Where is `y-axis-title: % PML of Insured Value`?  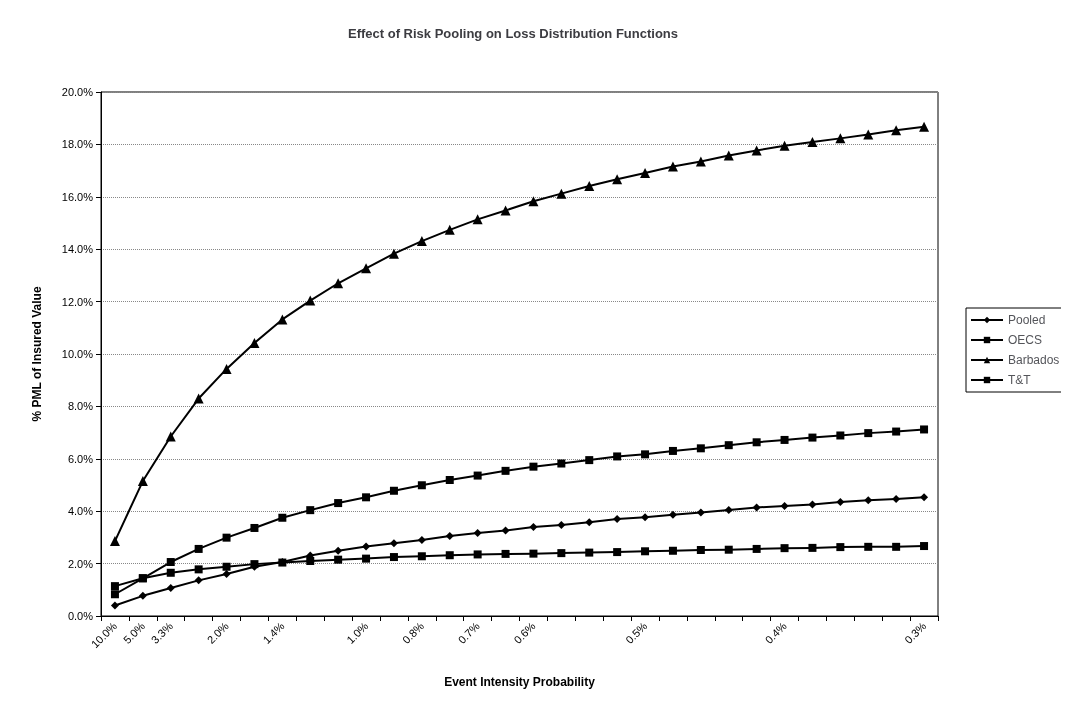
y-axis-title: % PML of Insured Value is located at coordinates (37, 354).